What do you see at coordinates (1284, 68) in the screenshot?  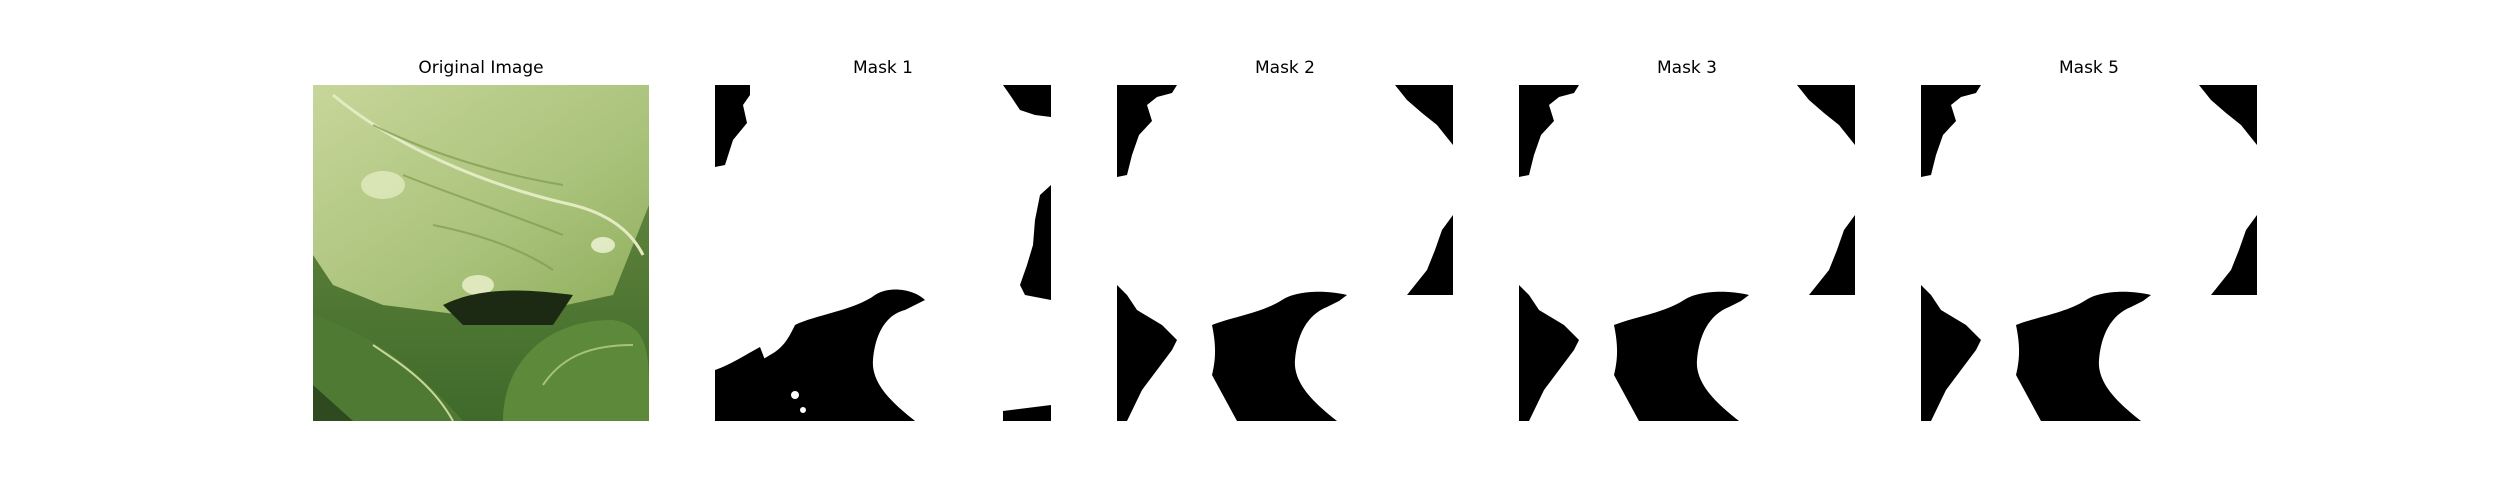 I see `mask-2-title: Mask 2` at bounding box center [1284, 68].